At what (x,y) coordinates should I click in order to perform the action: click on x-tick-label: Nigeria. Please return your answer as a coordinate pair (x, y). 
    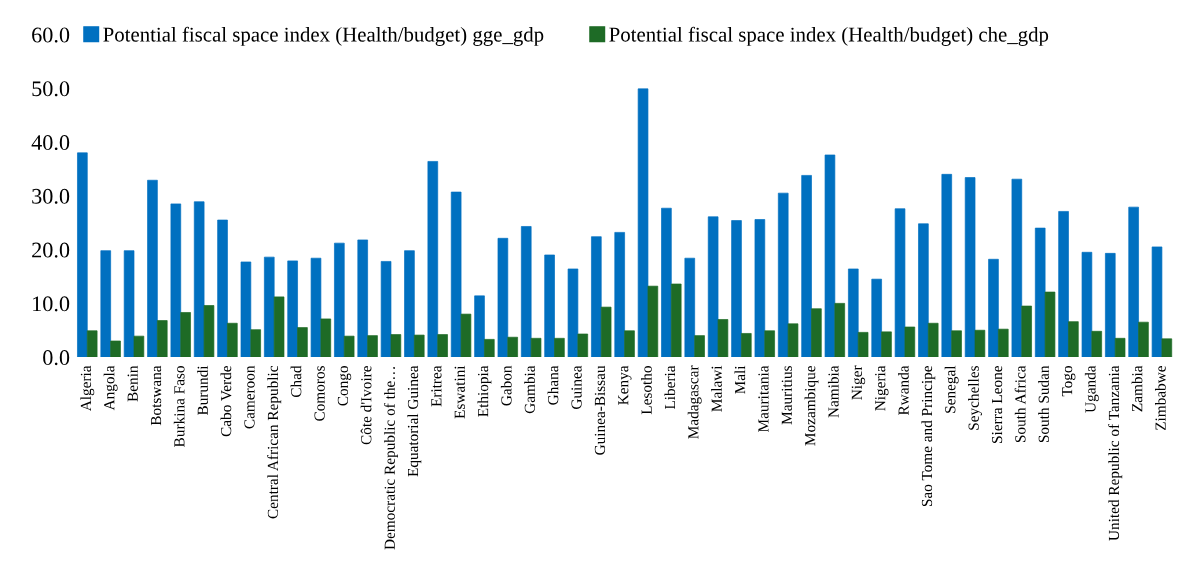
    Looking at the image, I should click on (882, 388).